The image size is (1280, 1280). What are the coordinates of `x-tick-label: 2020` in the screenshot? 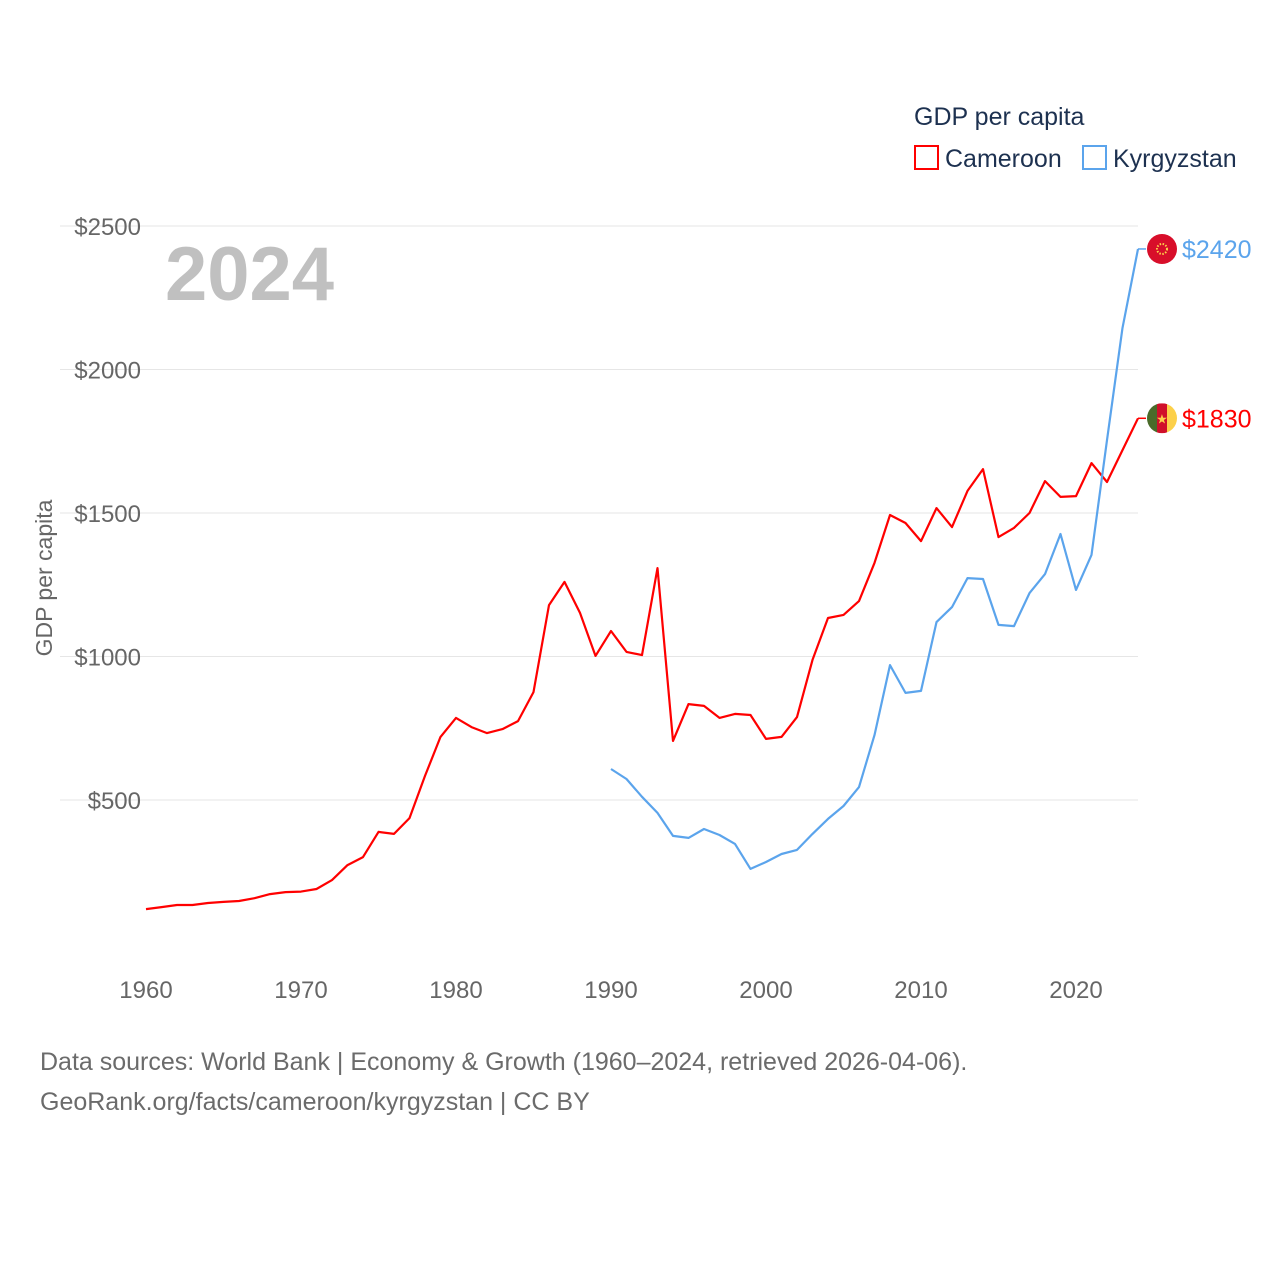 It's located at (1075, 990).